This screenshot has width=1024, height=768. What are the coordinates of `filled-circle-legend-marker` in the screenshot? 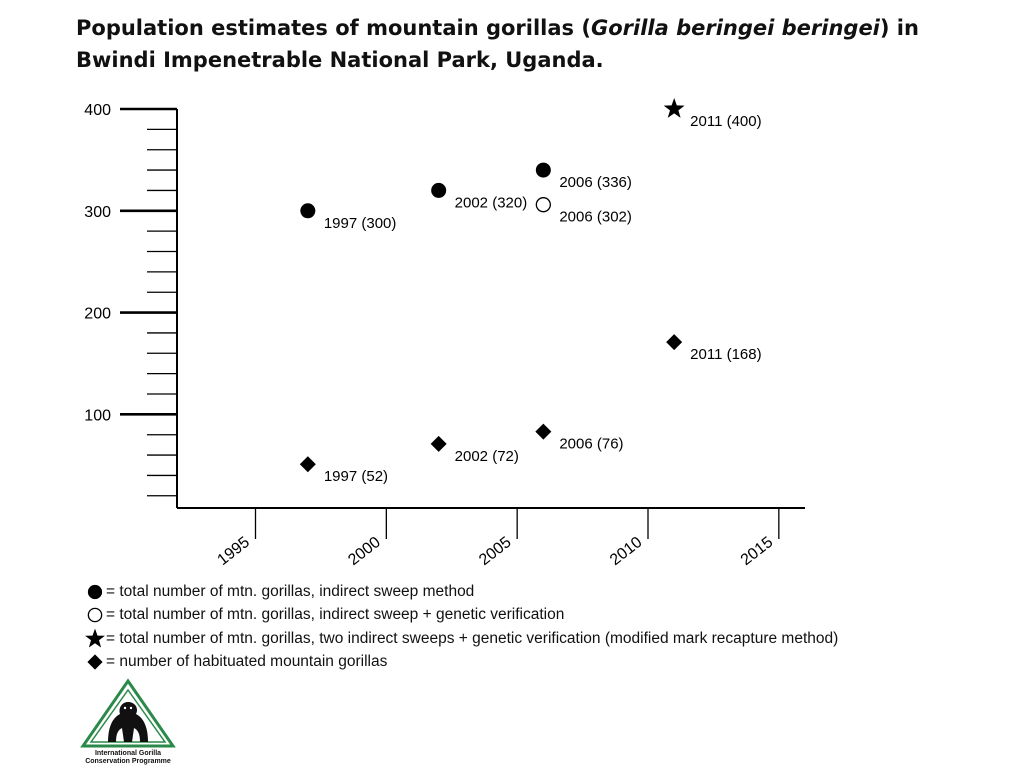 It's located at (95, 591).